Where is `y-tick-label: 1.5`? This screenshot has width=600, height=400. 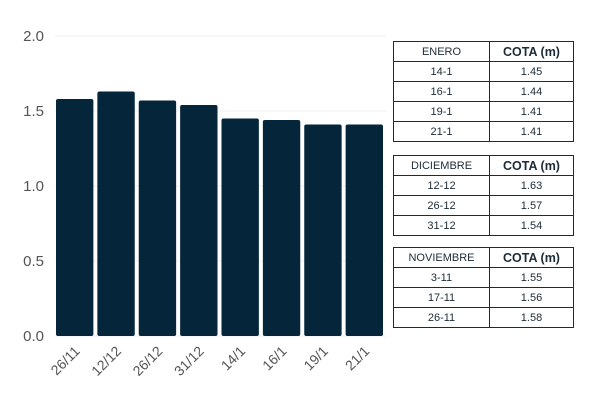
y-tick-label: 1.5 is located at coordinates (33, 111).